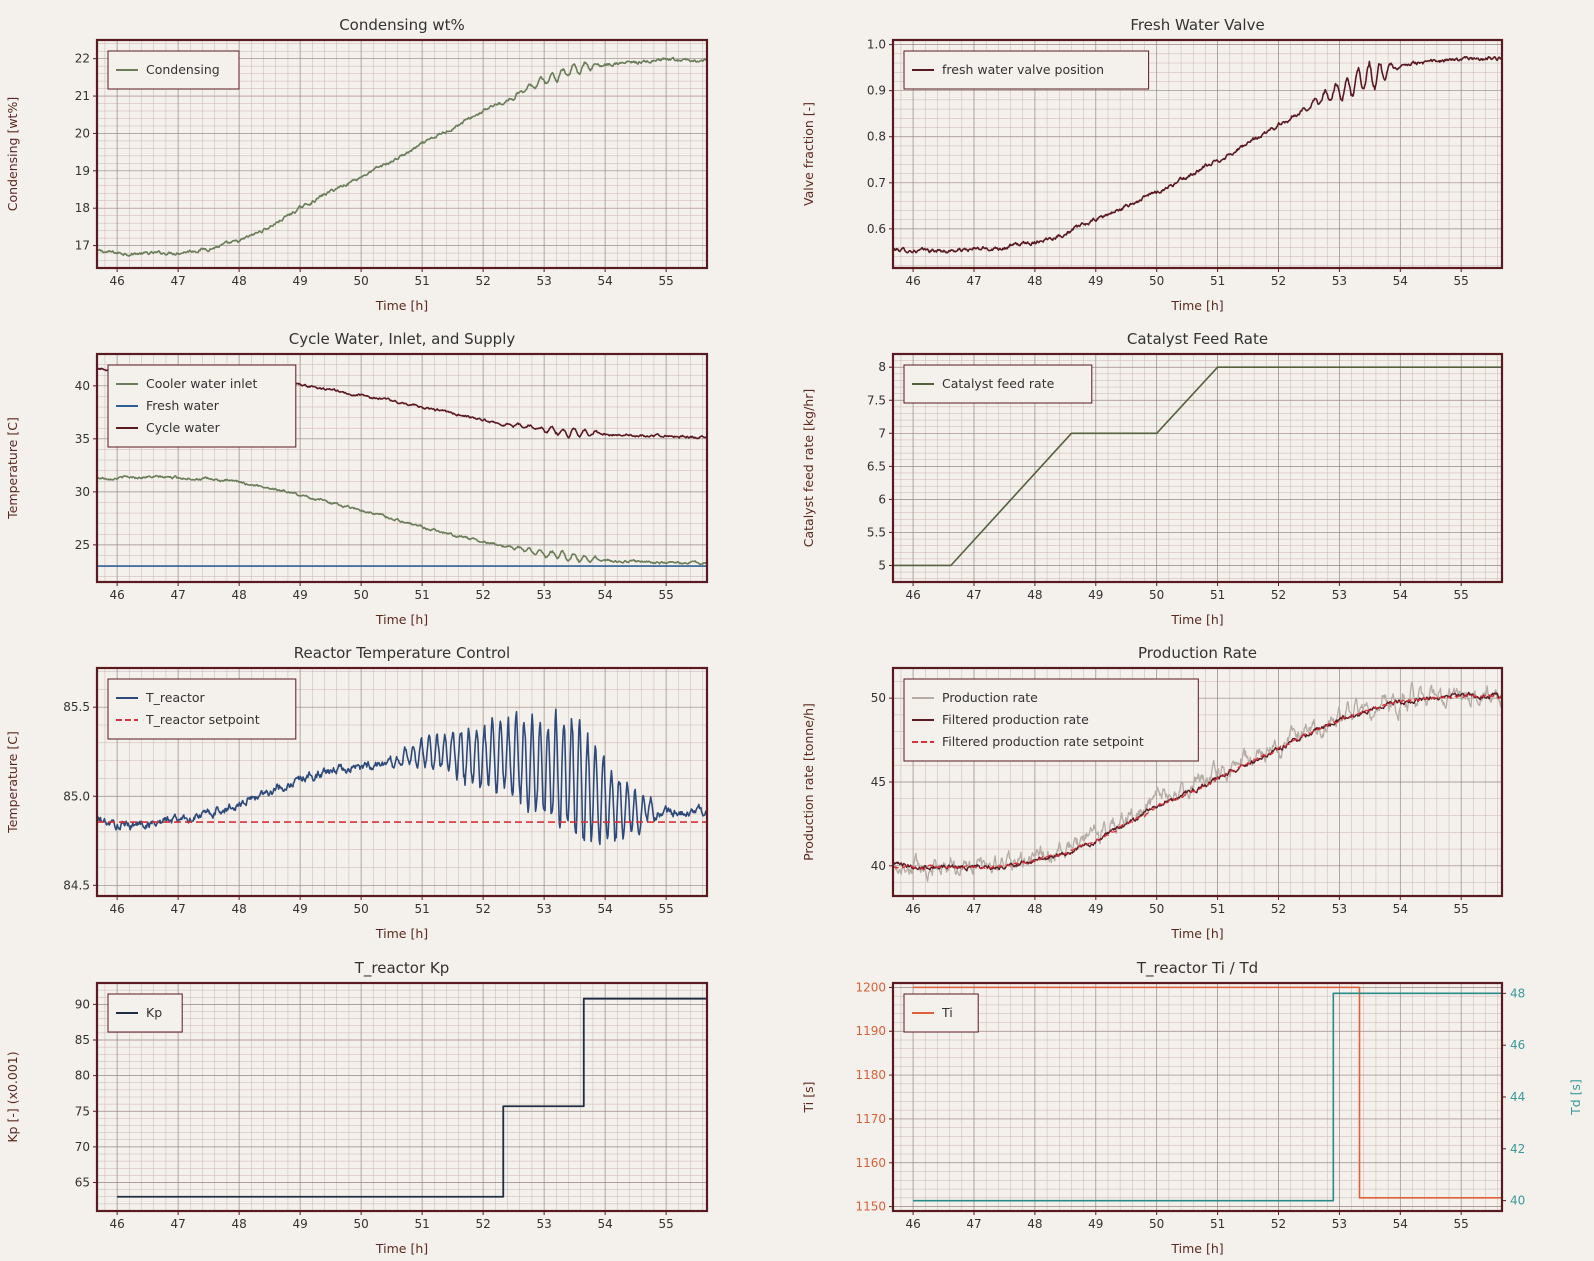 This screenshot has height=1261, width=1594. What do you see at coordinates (82, 59) in the screenshot?
I see `tick-label-y: 22` at bounding box center [82, 59].